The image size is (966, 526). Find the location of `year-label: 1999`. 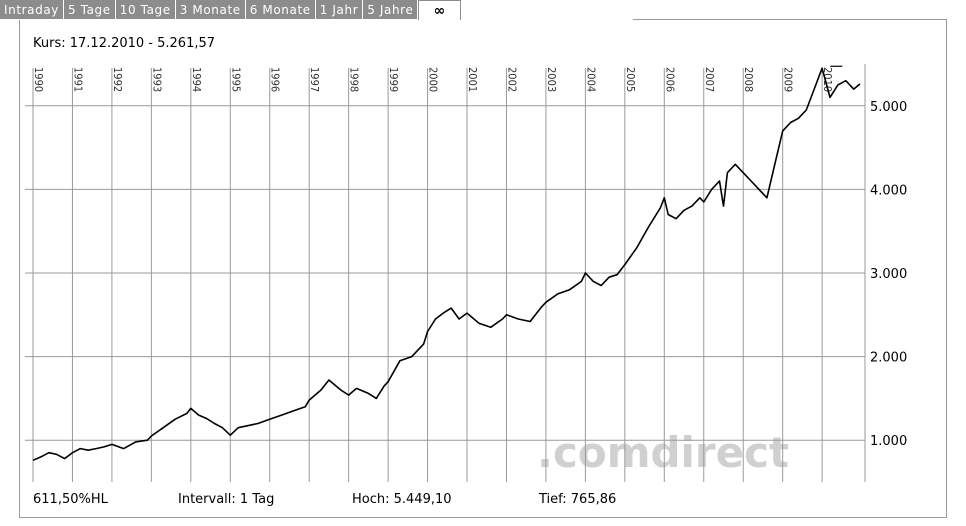

year-label: 1999 is located at coordinates (393, 79).